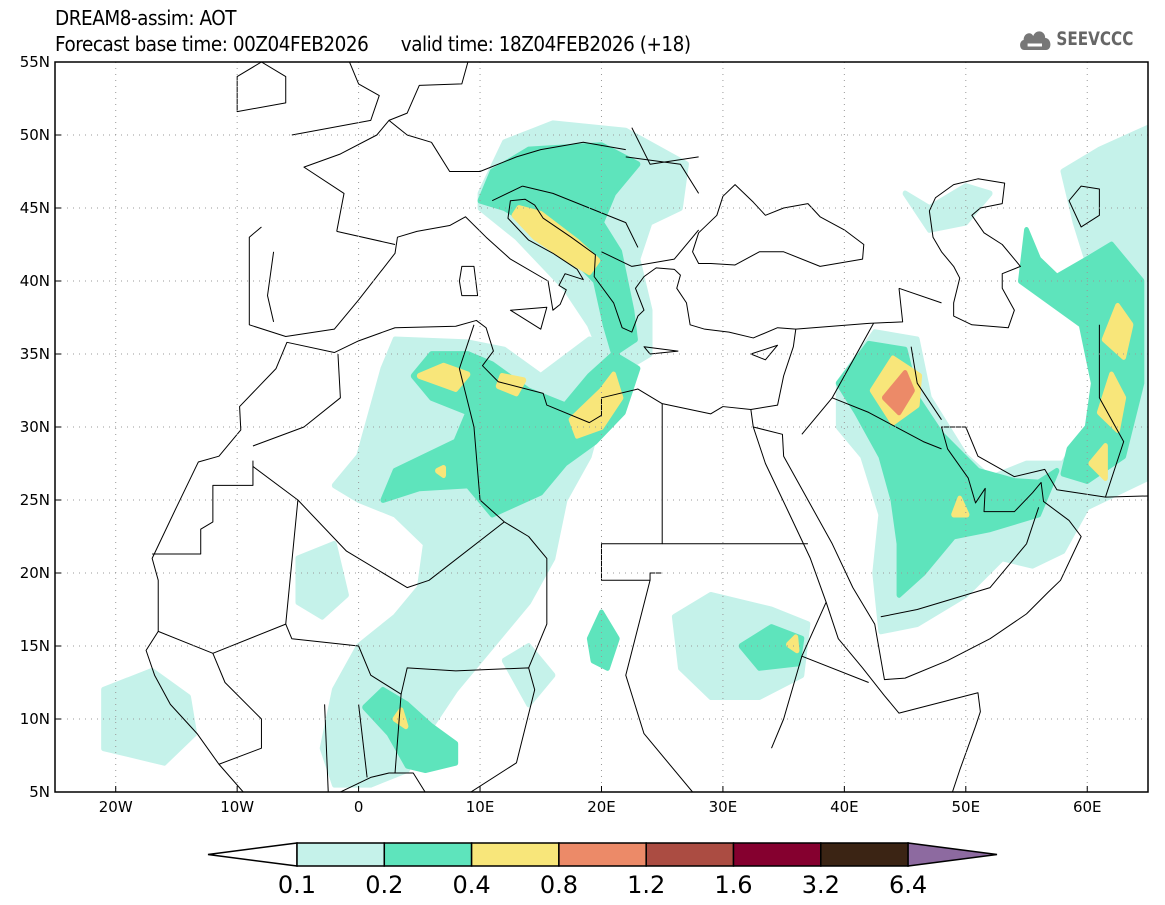  I want to click on logo-text: SEEVCCC, so click(1095, 39).